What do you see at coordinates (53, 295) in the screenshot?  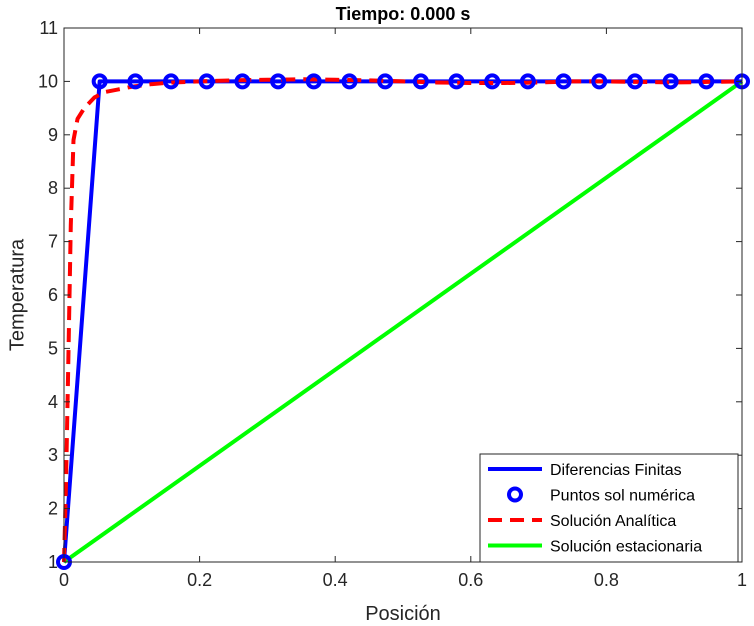 I see `y-tick-label: 6` at bounding box center [53, 295].